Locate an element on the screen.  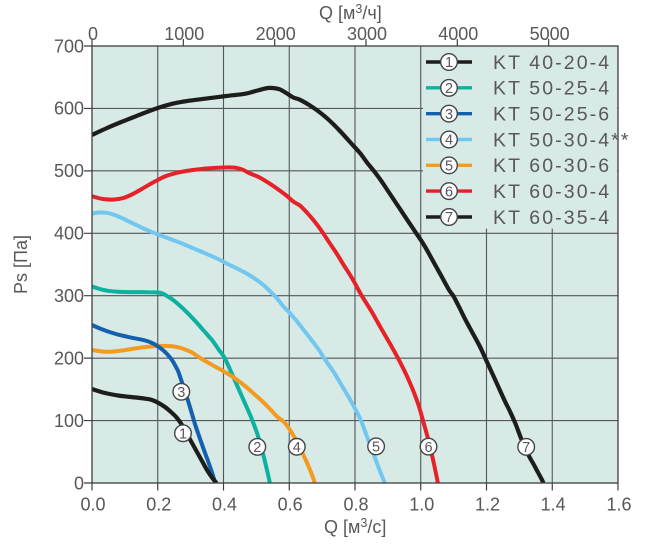
svg-text: 2000 is located at coordinates (276, 34).